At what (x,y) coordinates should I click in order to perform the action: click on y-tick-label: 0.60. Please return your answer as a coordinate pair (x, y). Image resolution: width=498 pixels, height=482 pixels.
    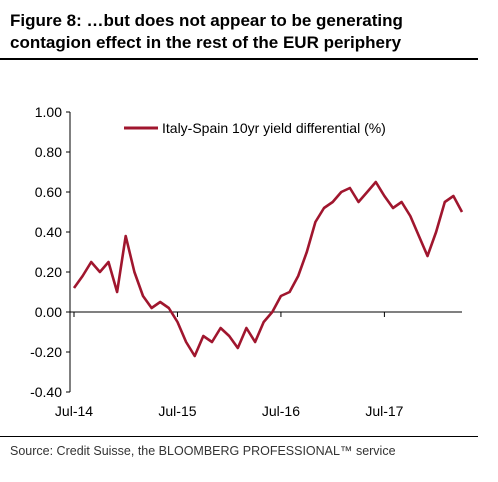
    Looking at the image, I should click on (48, 192).